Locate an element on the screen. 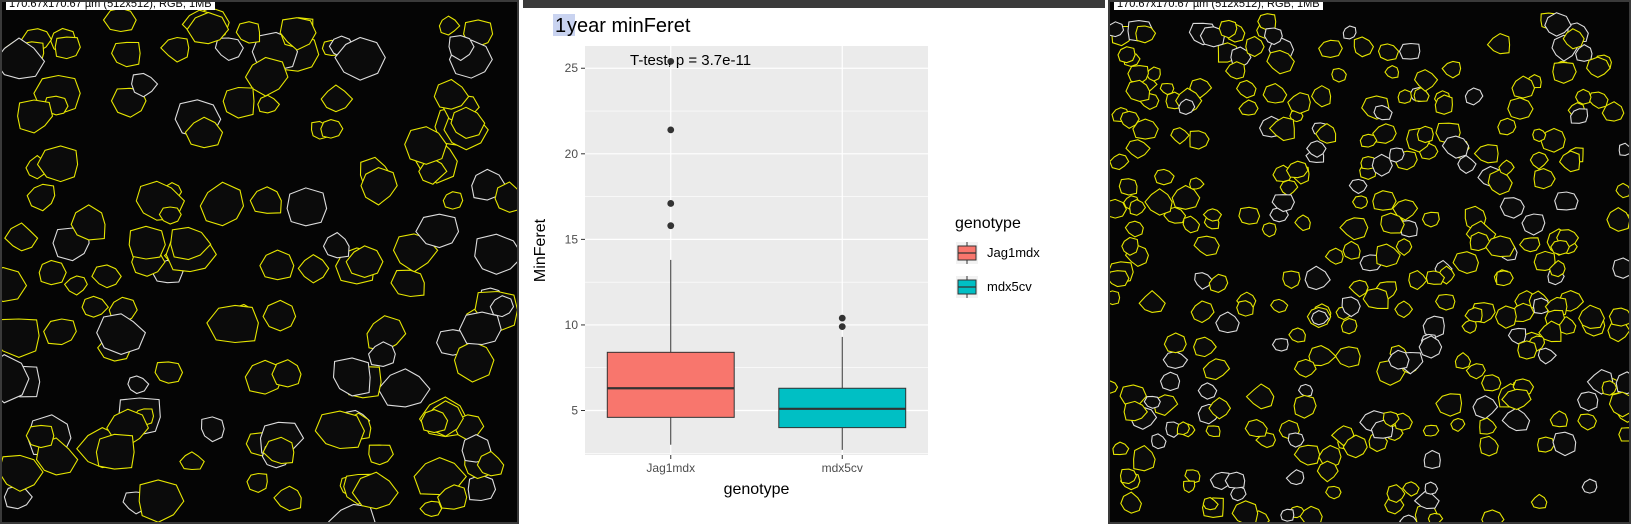  legend-entry-label: Jag1mdx is located at coordinates (1013, 252).